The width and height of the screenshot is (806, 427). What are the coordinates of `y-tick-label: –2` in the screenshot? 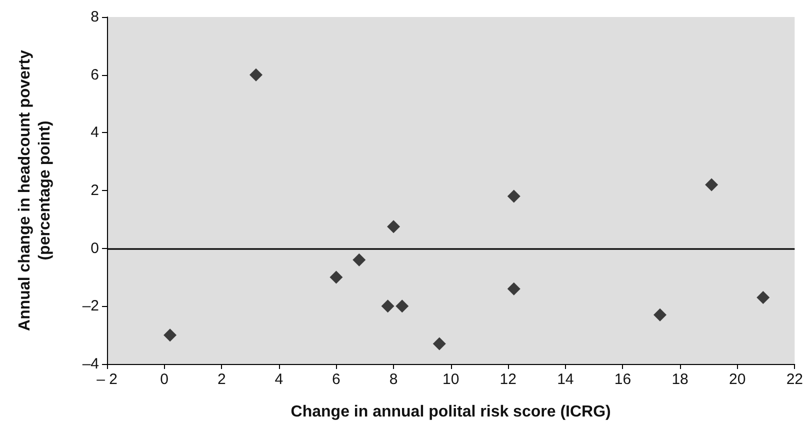 It's located at (90, 306).